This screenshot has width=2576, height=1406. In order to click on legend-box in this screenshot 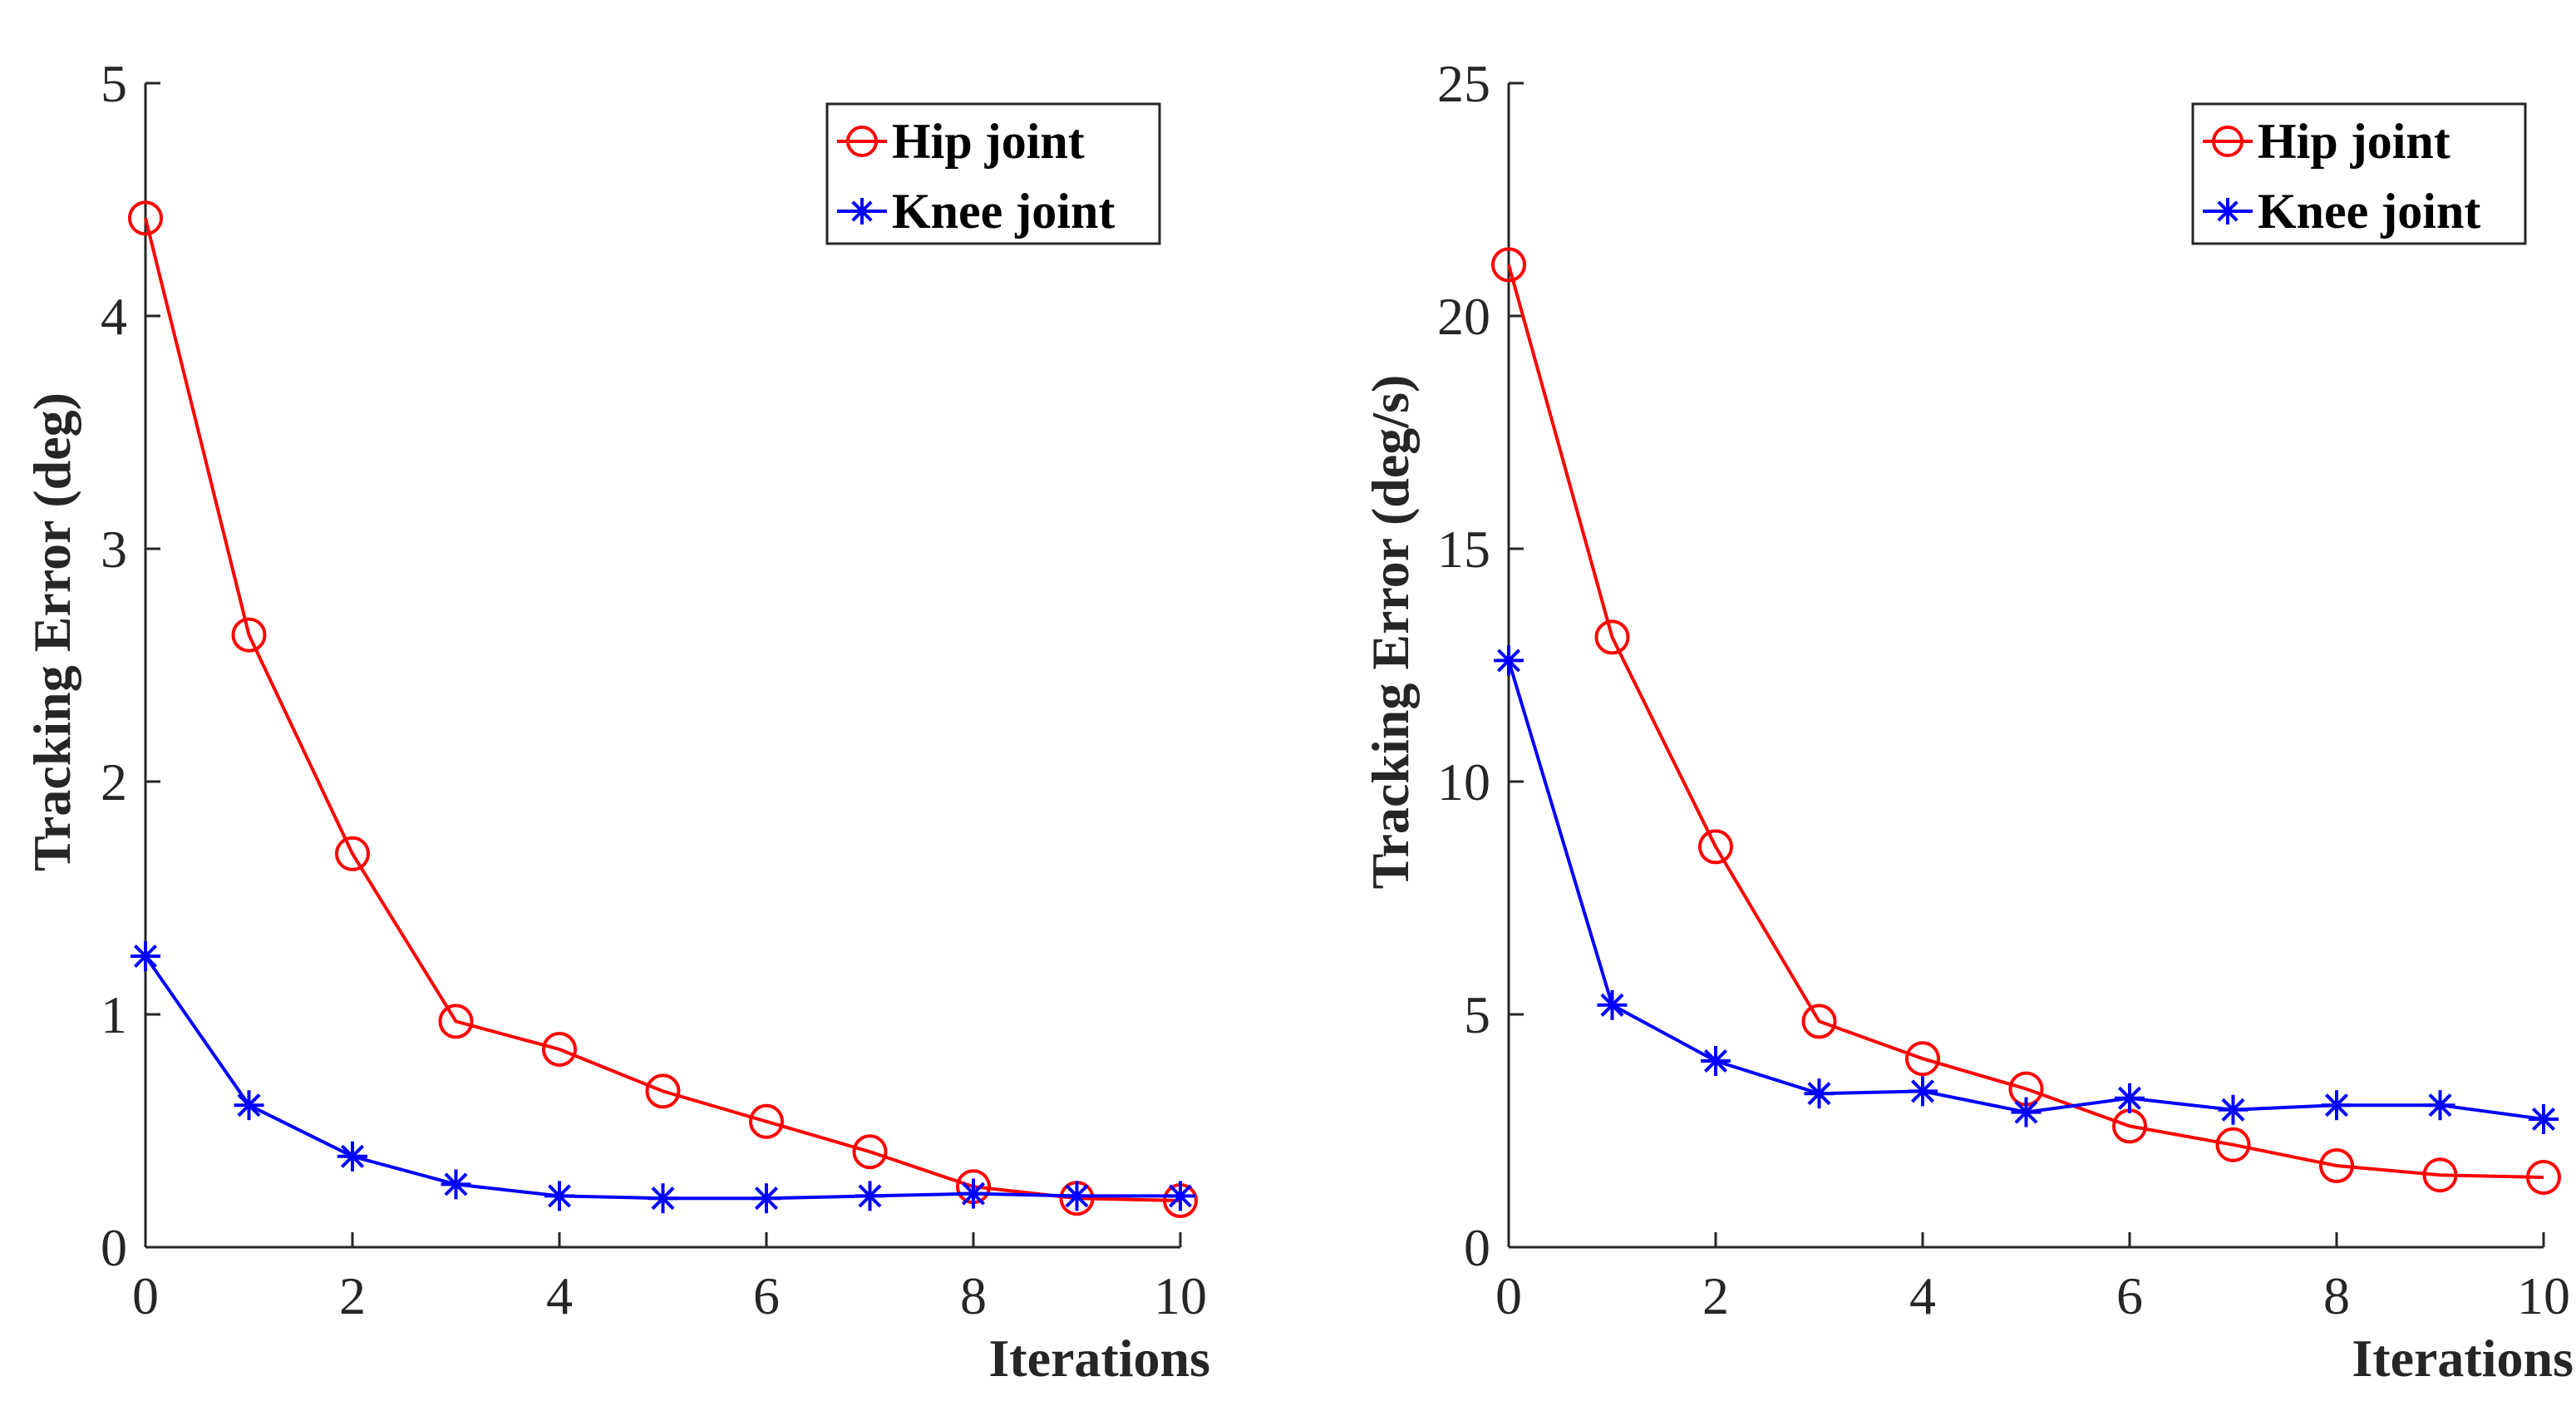, I will do `click(993, 173)`.